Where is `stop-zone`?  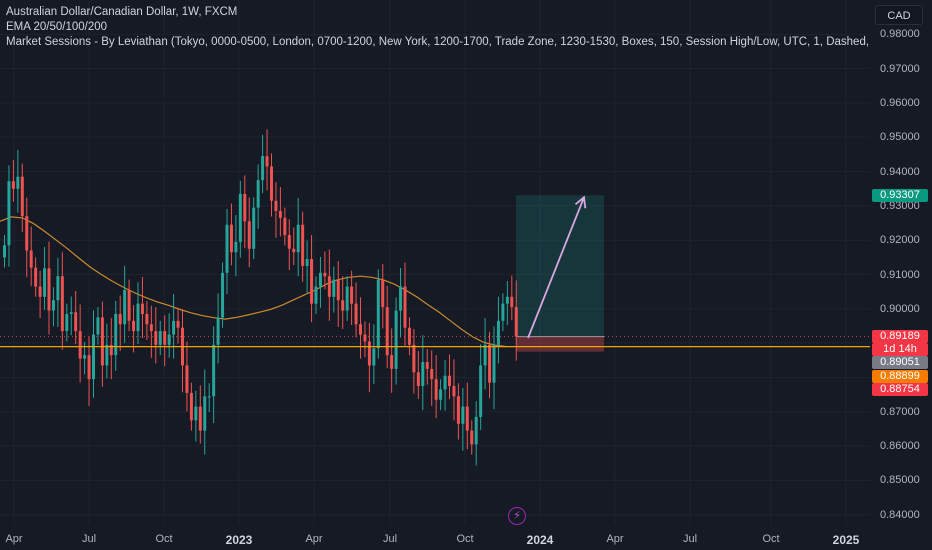
stop-zone is located at coordinates (560, 344).